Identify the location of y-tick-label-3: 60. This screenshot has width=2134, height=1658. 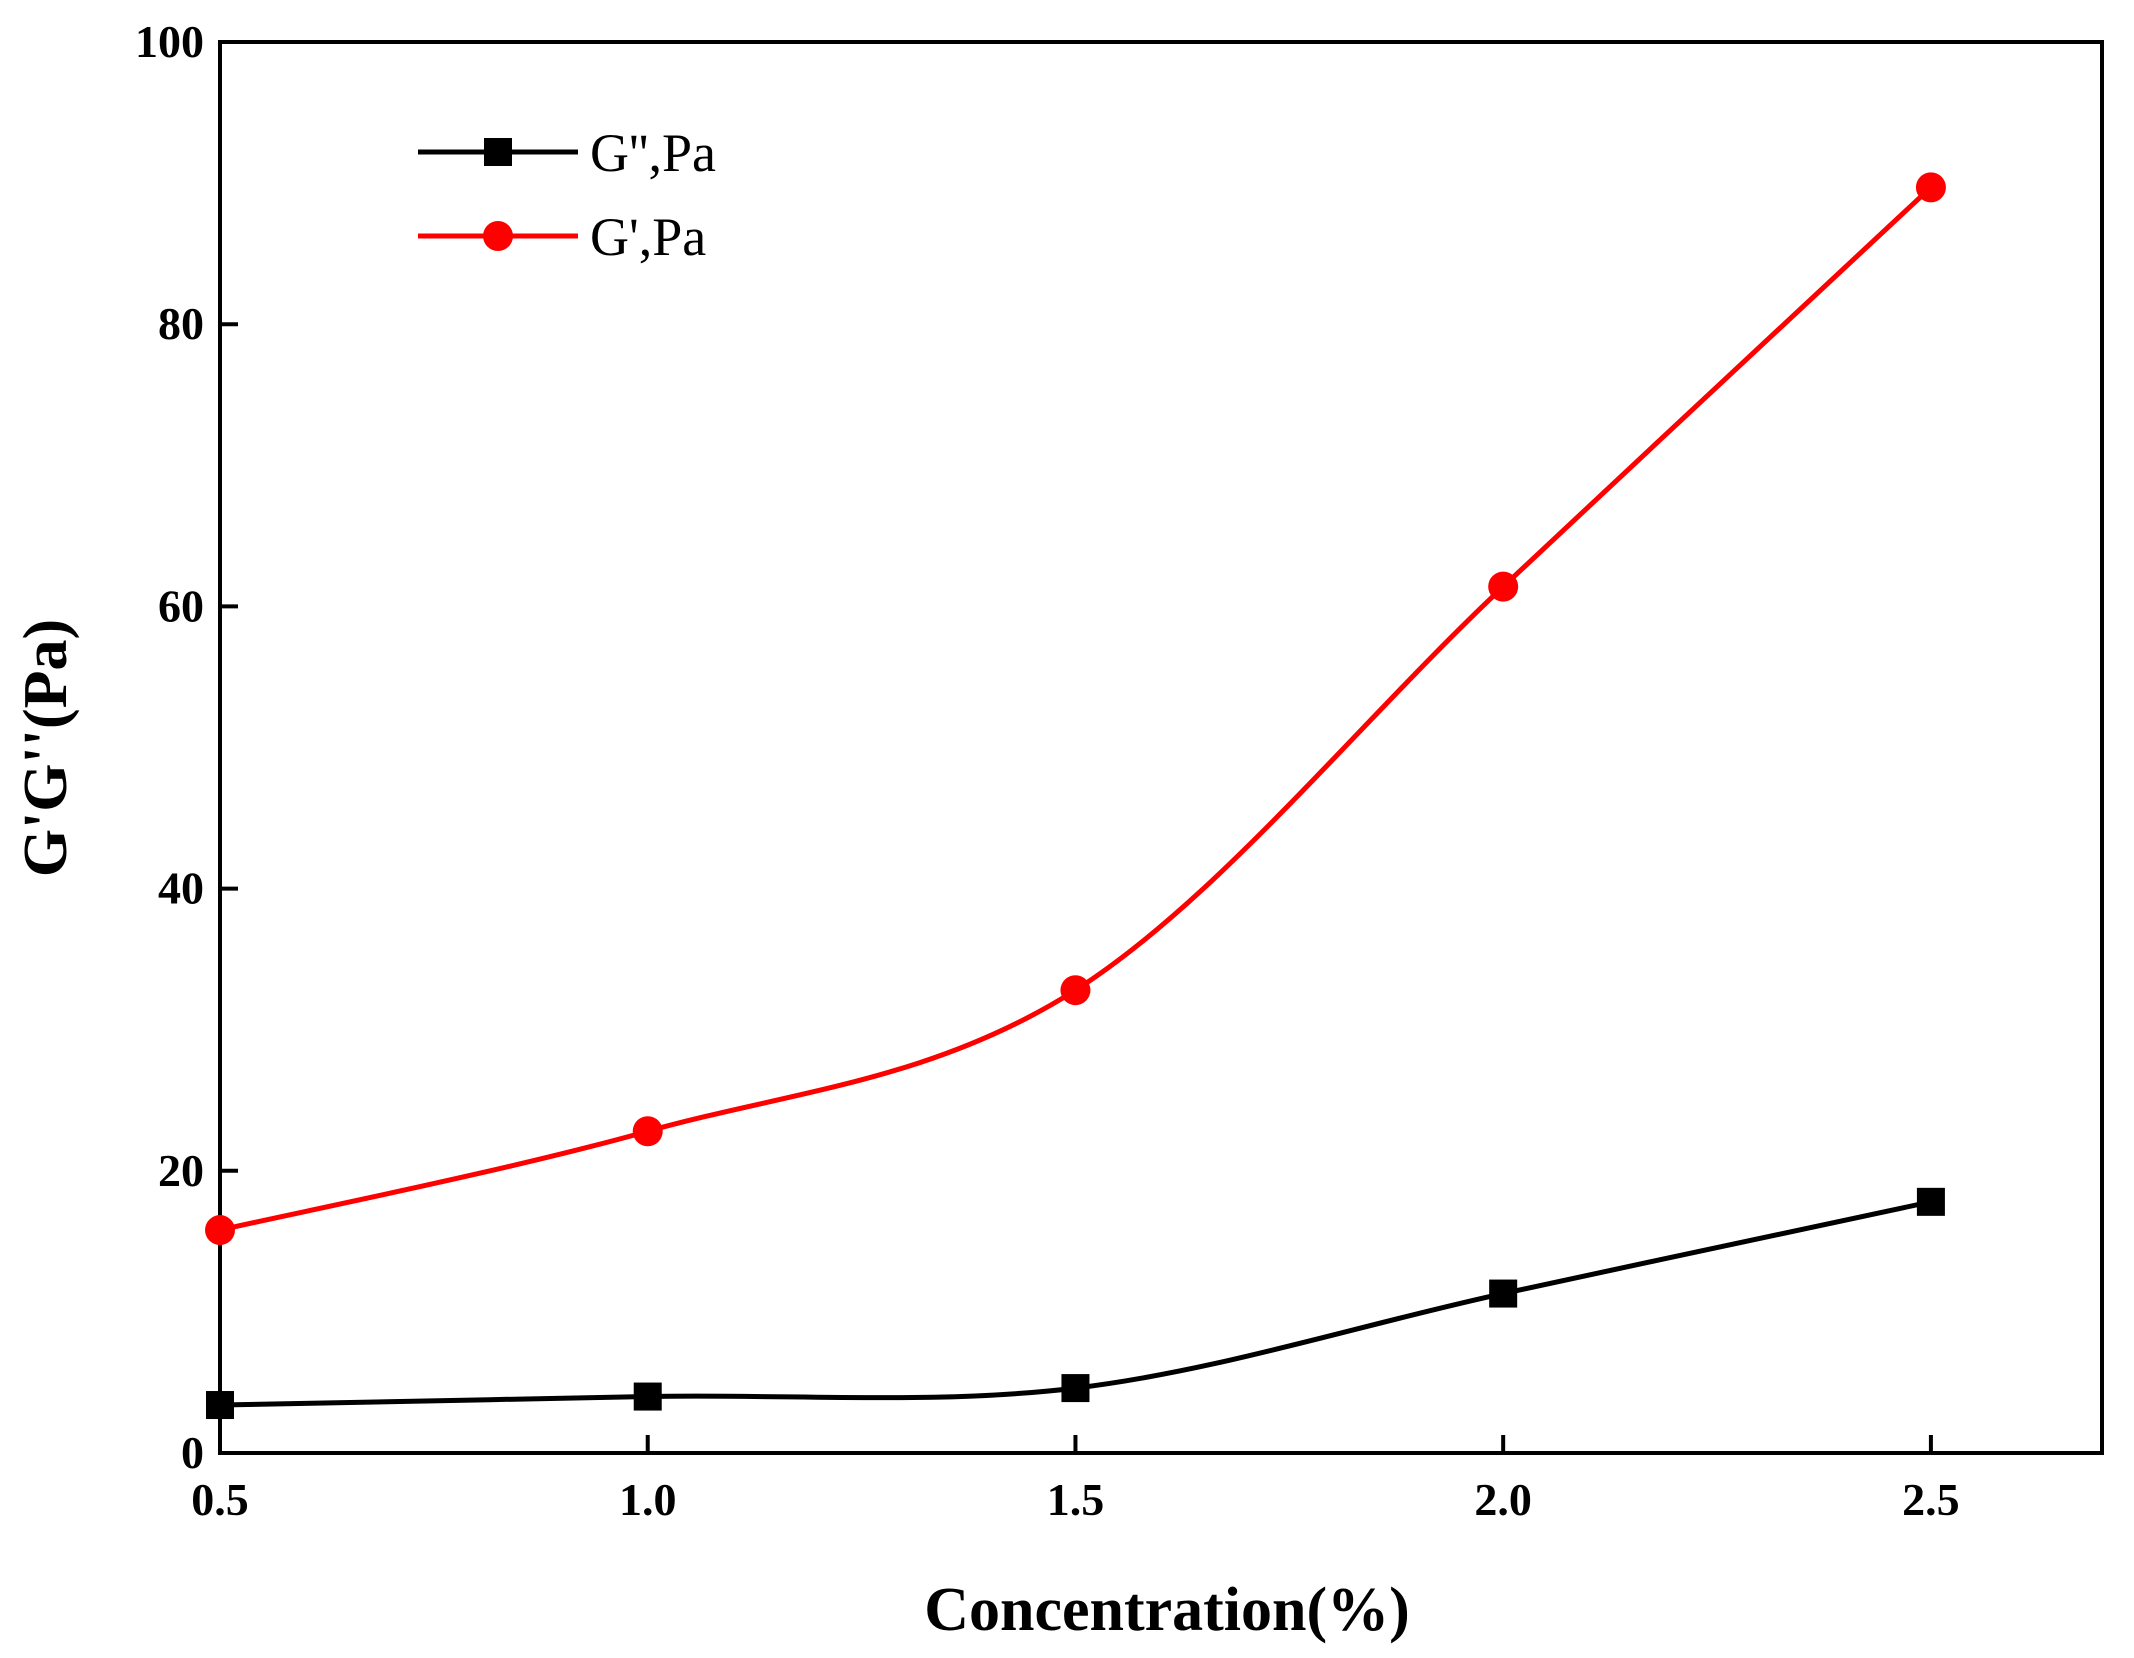
(181, 605).